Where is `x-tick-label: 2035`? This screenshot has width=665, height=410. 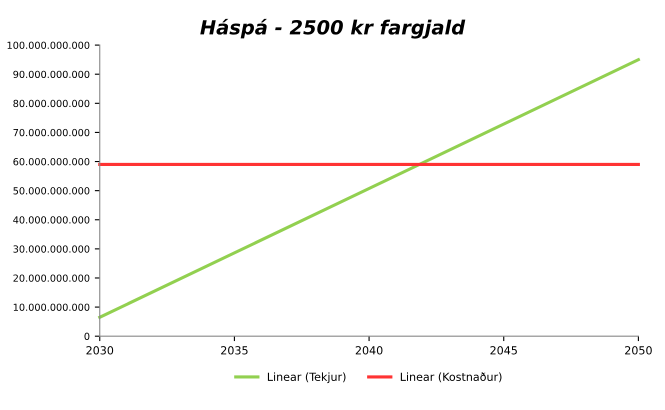
x-tick-label: 2035 is located at coordinates (234, 350).